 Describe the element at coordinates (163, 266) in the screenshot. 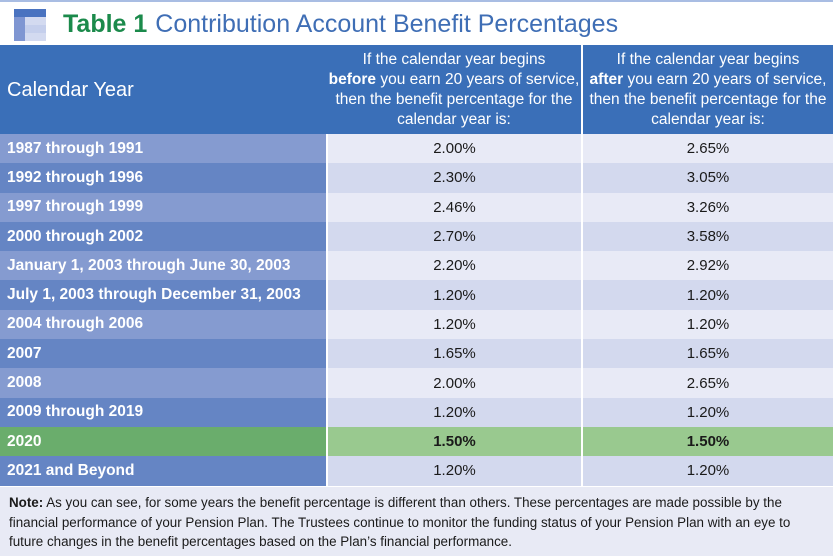

I see `year-cell: January 1, 2003 through June 30, 2003` at that location.